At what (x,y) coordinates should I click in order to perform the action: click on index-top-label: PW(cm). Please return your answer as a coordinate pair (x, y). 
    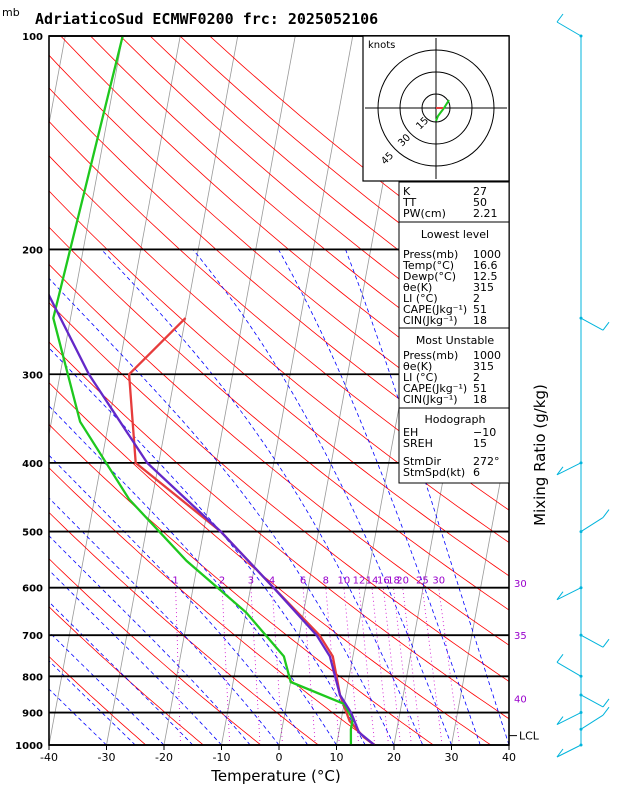
    Looking at the image, I should click on (424, 213).